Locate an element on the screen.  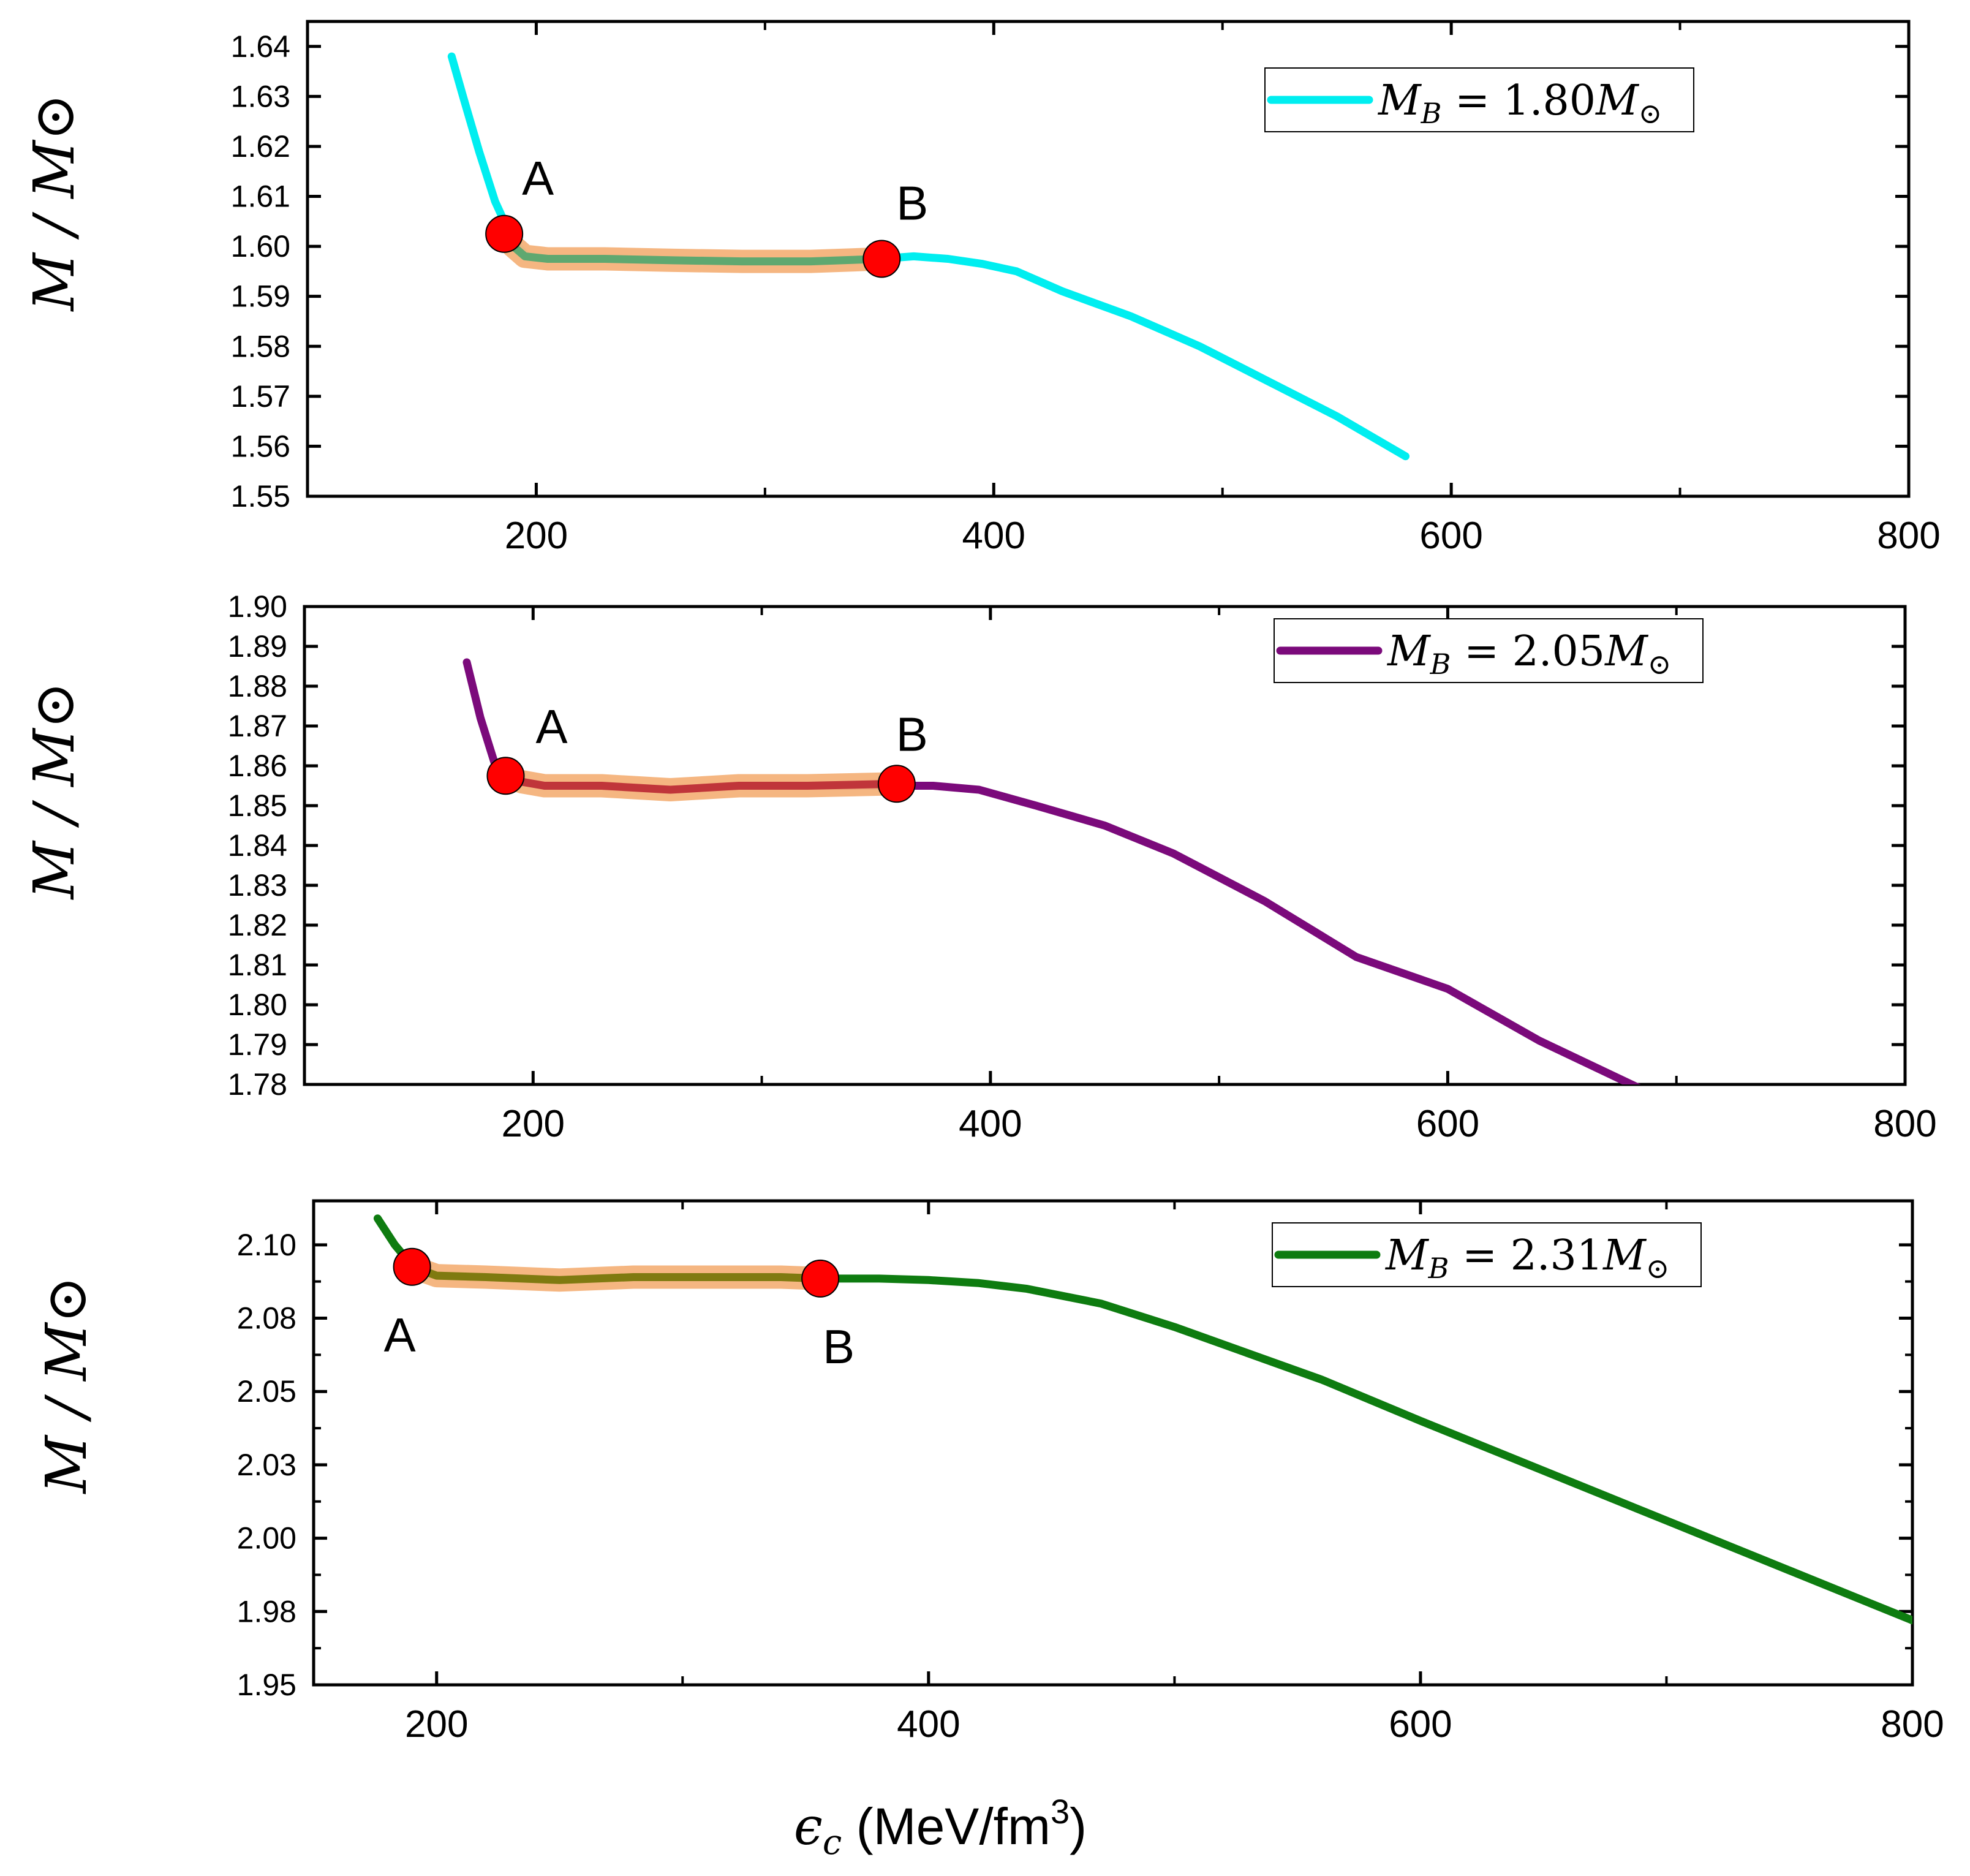
y-tick-label: 1.58 is located at coordinates (260, 346).